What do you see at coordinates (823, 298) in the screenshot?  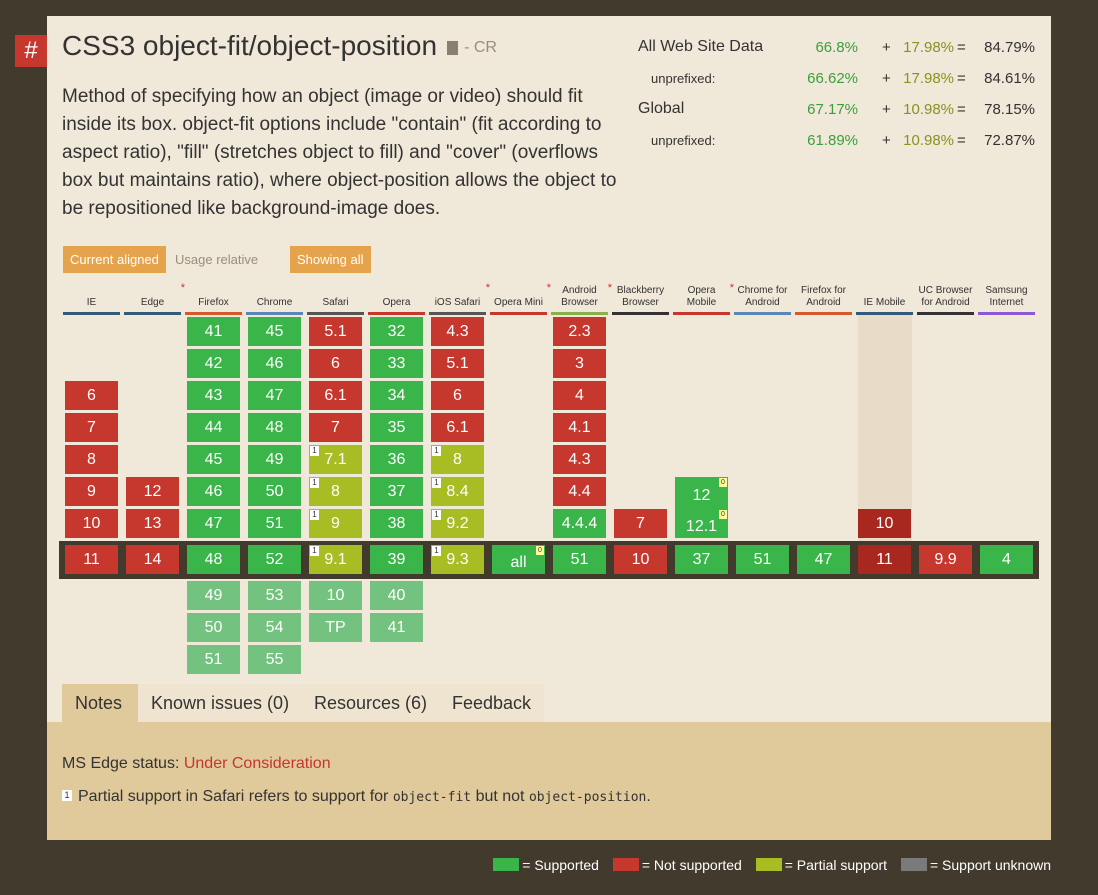 I see `browser-header-firefox-android: Firefox for Android` at bounding box center [823, 298].